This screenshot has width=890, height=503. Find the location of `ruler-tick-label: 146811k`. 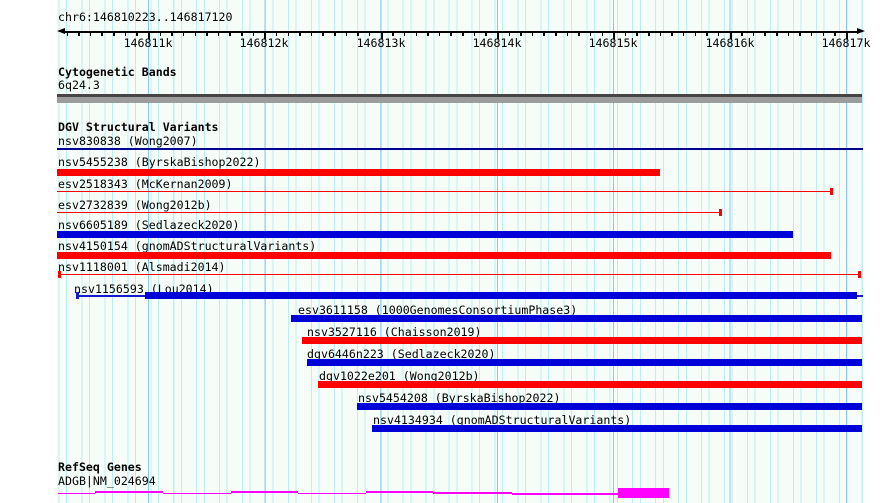

ruler-tick-label: 146811k is located at coordinates (148, 42).